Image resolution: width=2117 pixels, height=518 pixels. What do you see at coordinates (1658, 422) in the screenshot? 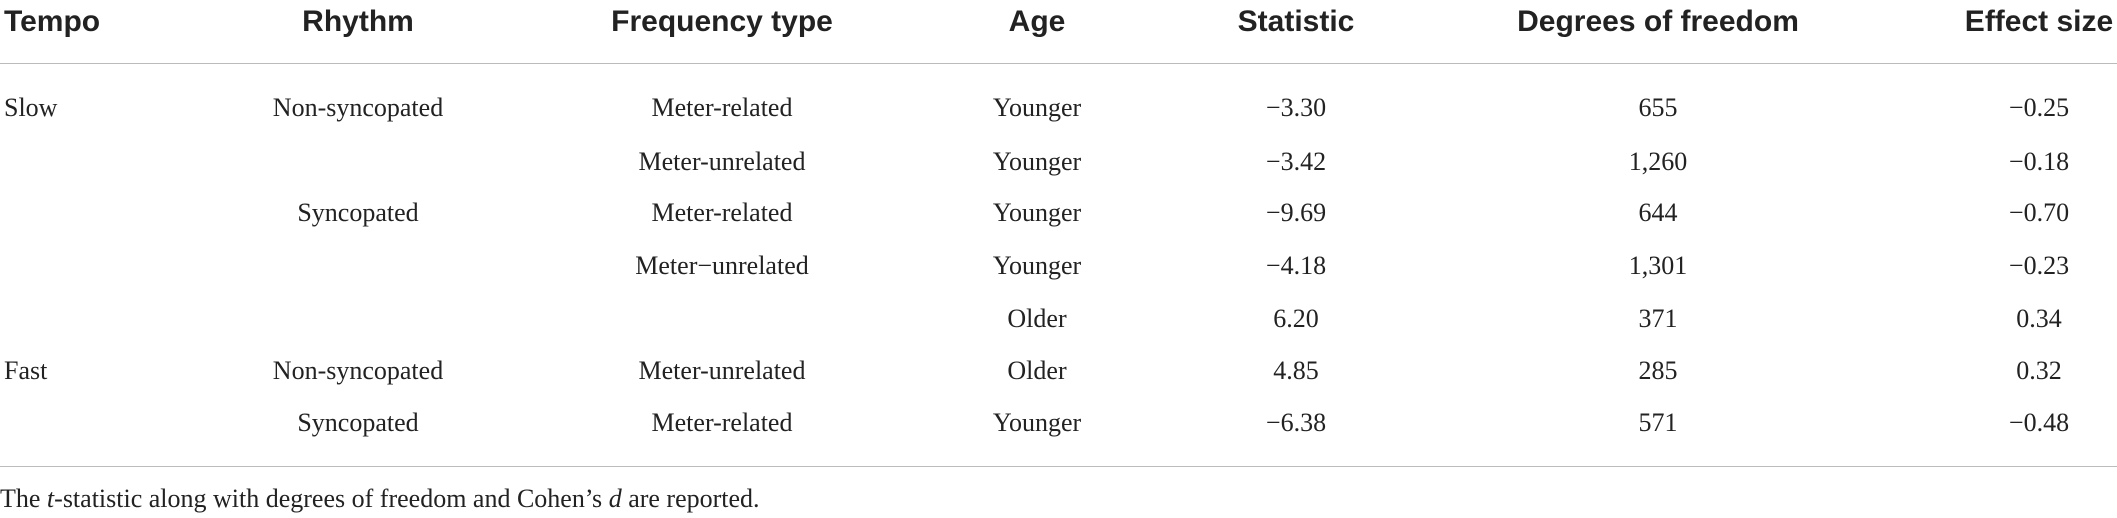
I see `table-cell: 571` at bounding box center [1658, 422].